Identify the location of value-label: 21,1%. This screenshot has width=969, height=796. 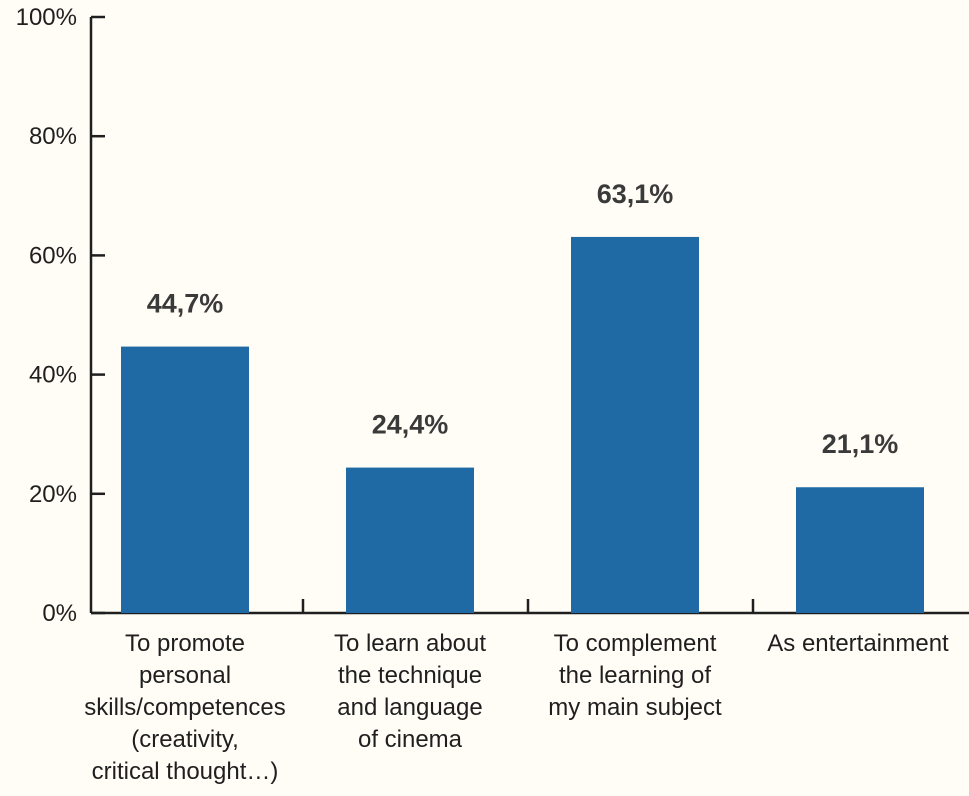
(860, 444).